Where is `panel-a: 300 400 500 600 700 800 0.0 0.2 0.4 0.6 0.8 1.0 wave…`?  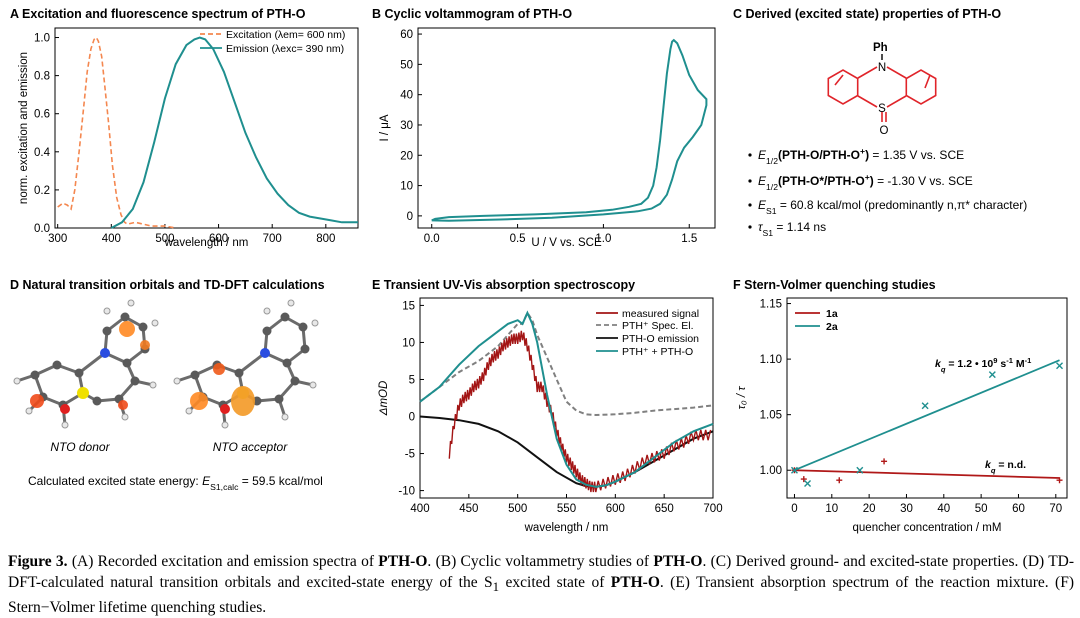
panel-a: 300 400 500 600 700 800 0.0 0.2 0.4 0.6 0.8 1.0 wave… is located at coordinates (188, 138).